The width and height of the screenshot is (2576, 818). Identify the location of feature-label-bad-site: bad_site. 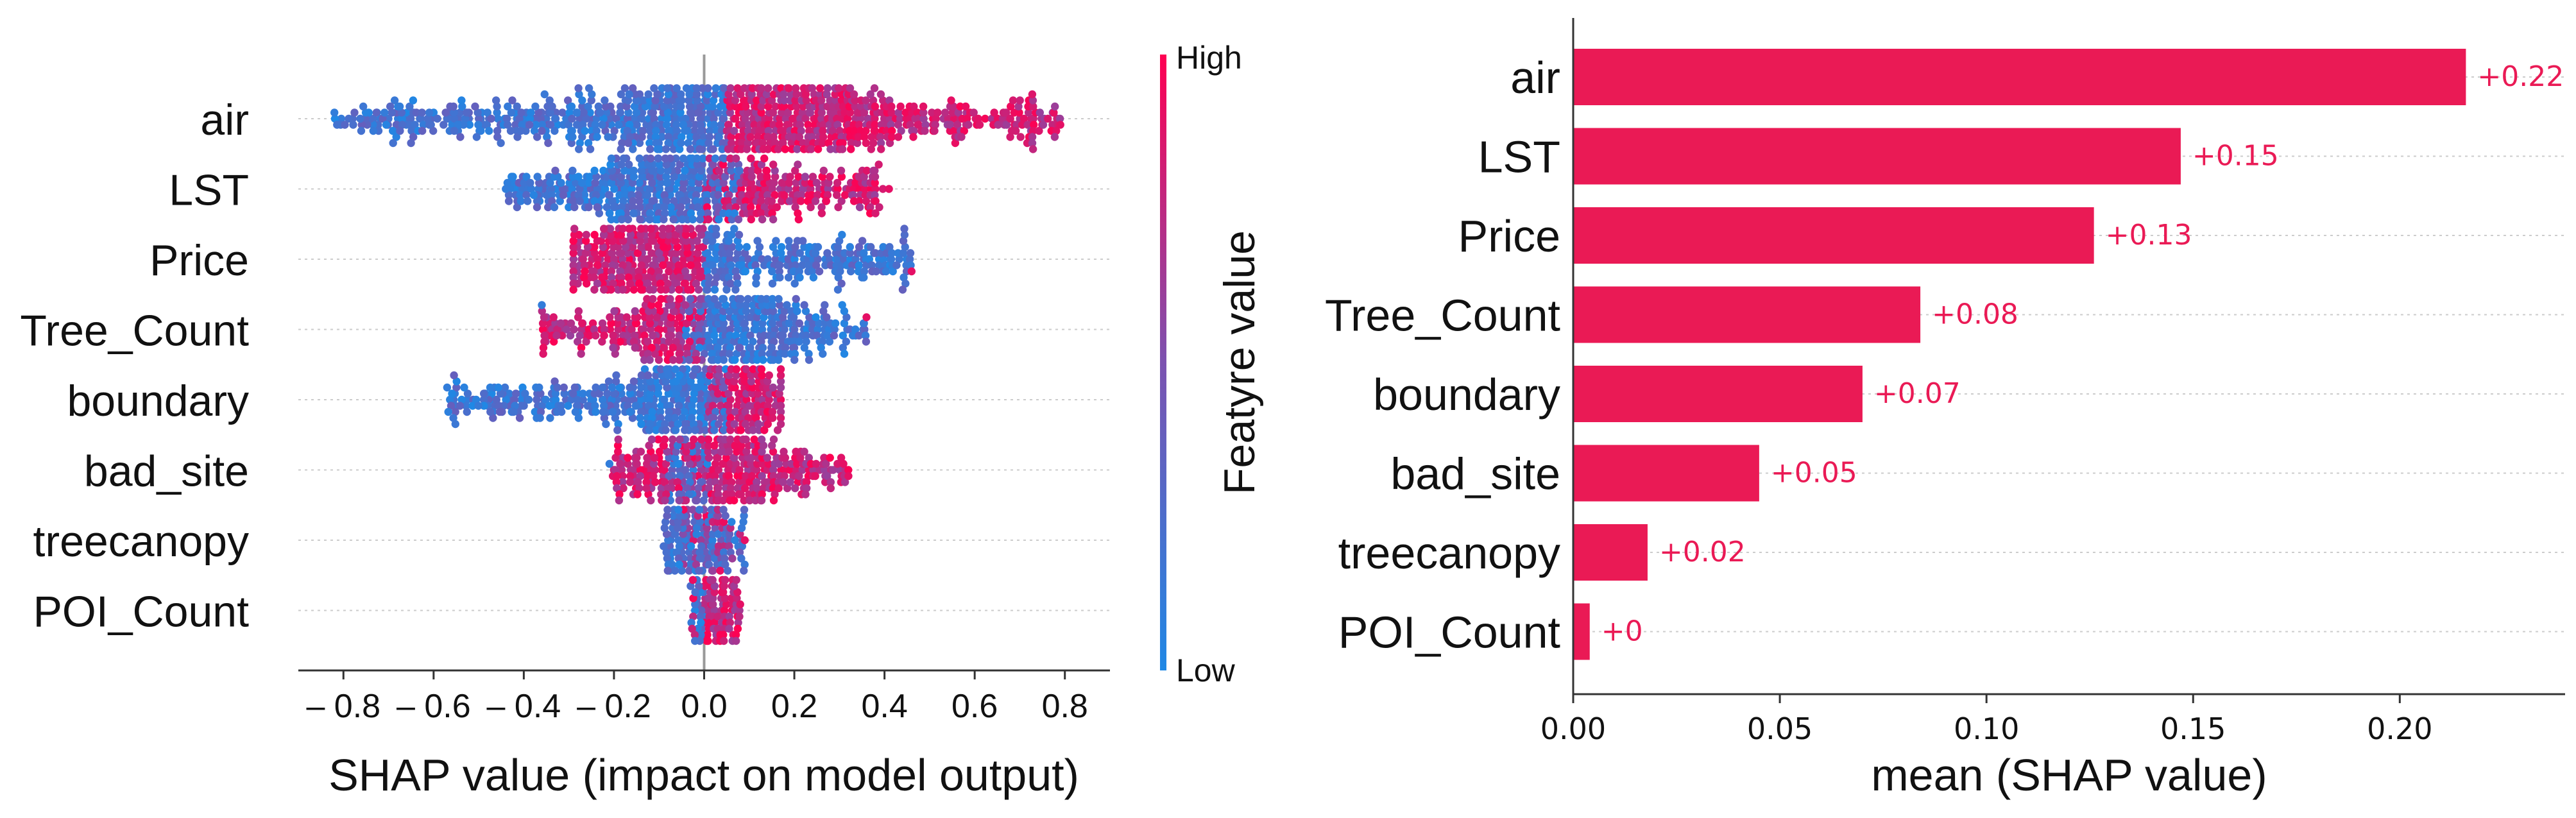
(166, 472).